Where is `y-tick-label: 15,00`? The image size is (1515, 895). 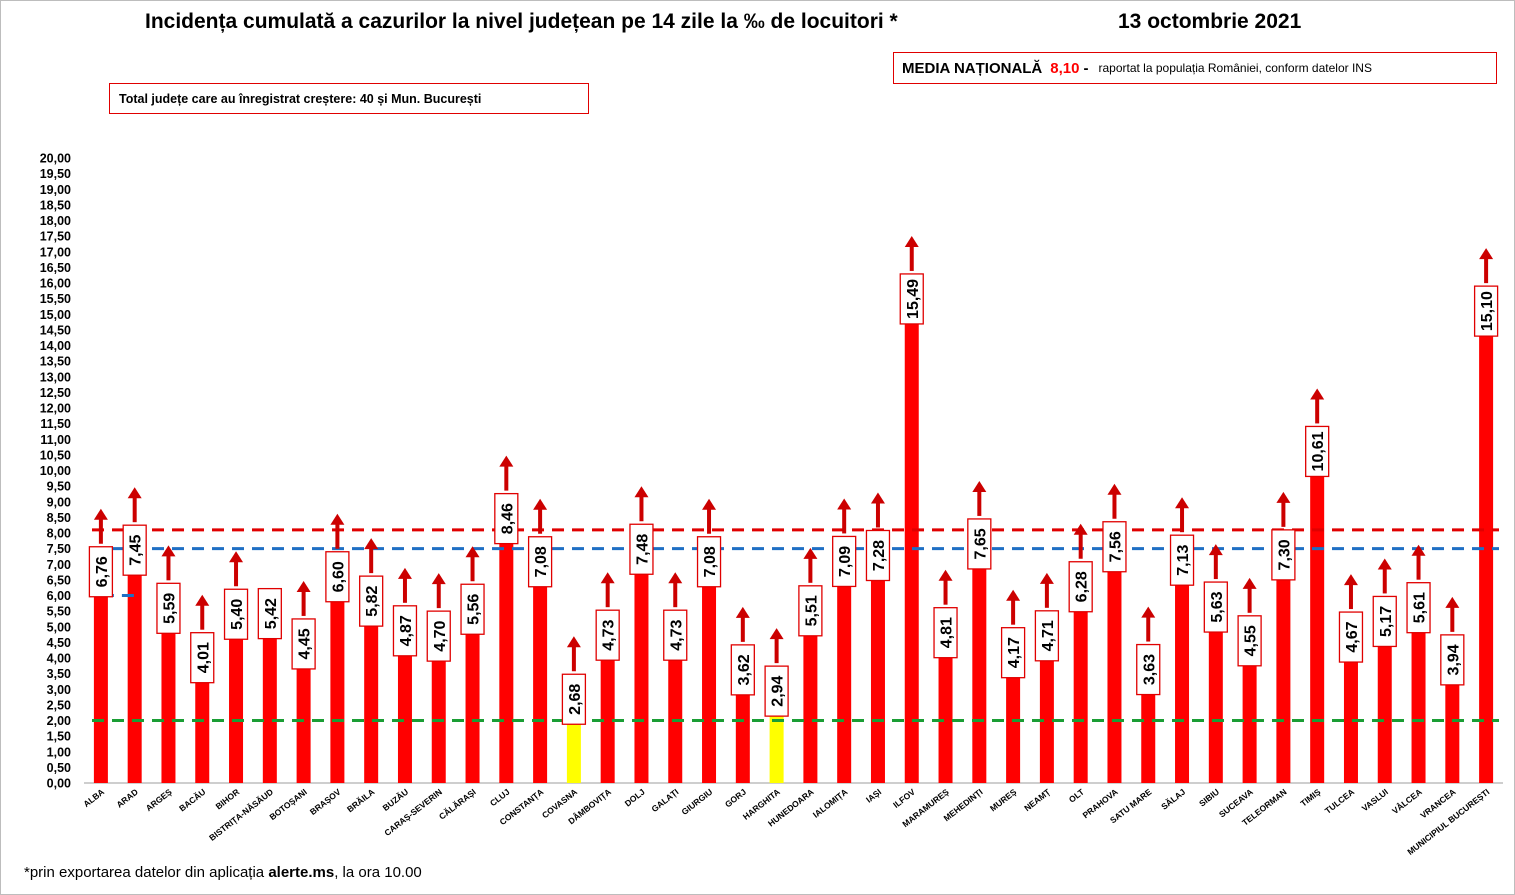 y-tick-label: 15,00 is located at coordinates (55, 315).